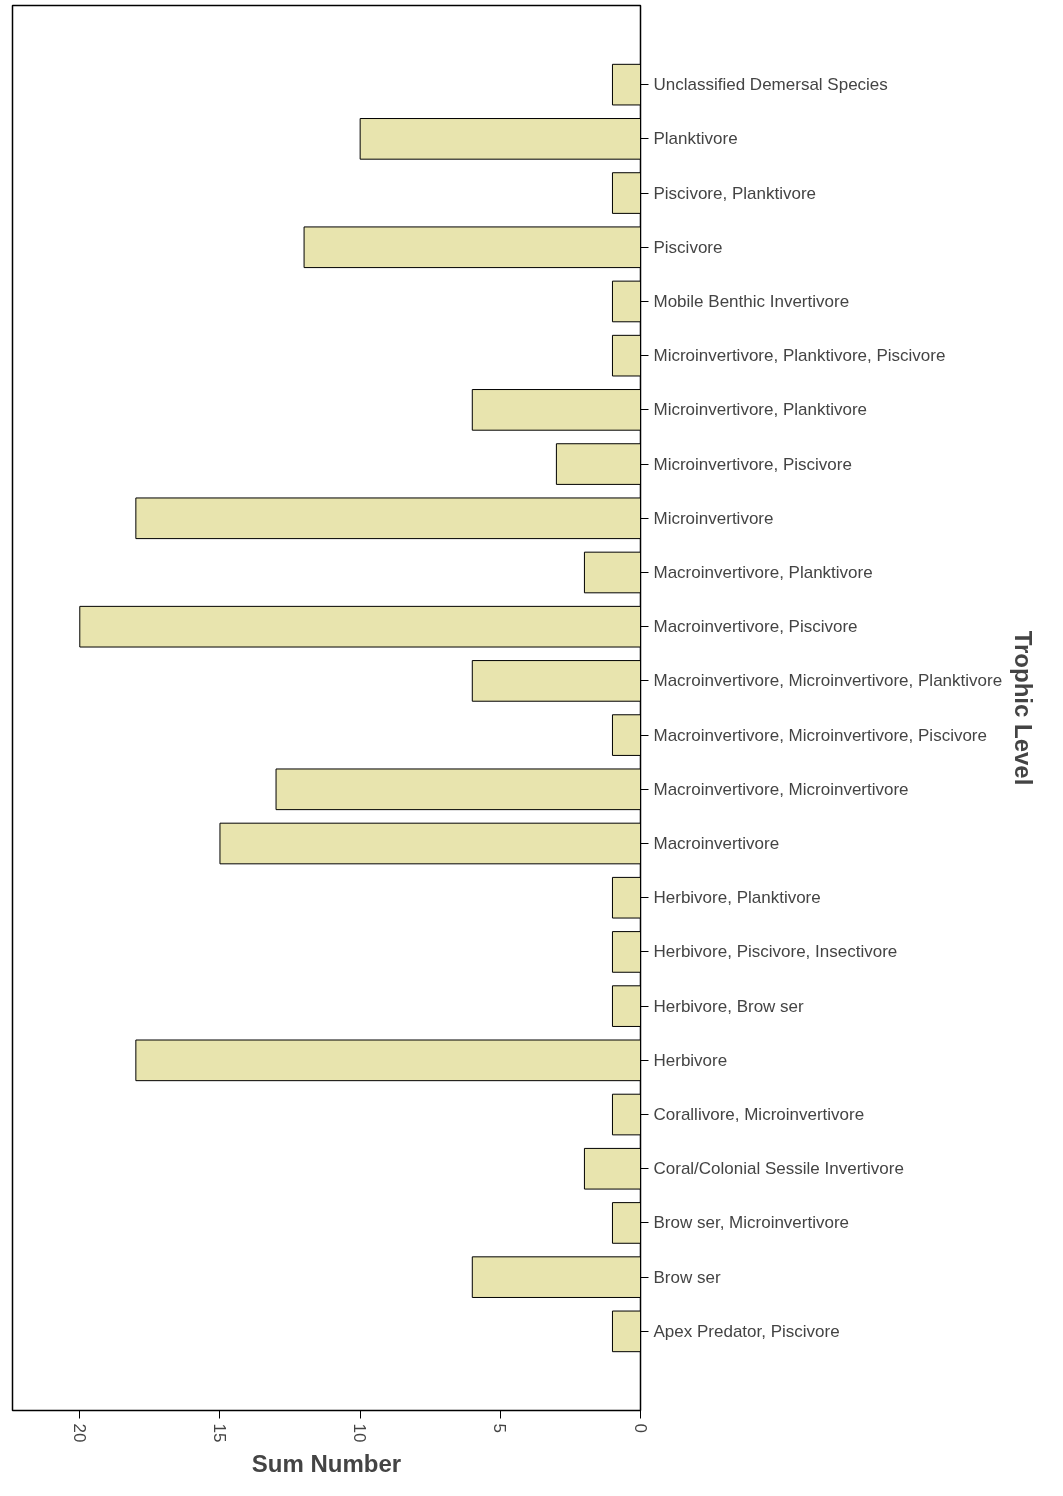 This screenshot has height=1496, width=1063. I want to click on y-tick-label: Macroinvertivore, Piscivore, so click(755, 627).